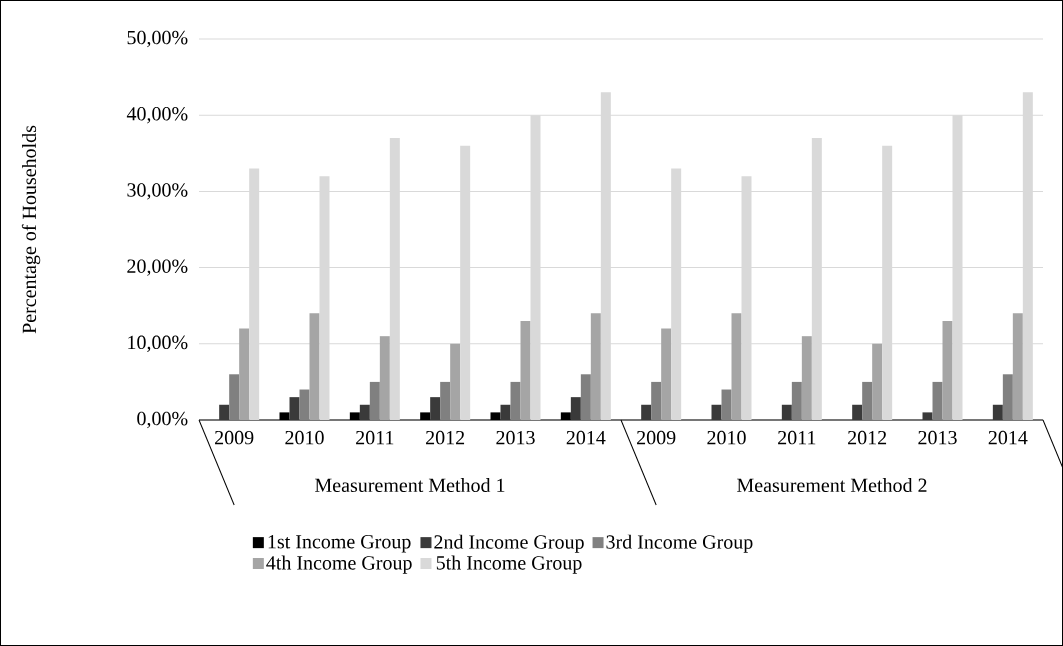 This screenshot has width=1063, height=646. What do you see at coordinates (157, 115) in the screenshot?
I see `y-tick-label: 40,00%` at bounding box center [157, 115].